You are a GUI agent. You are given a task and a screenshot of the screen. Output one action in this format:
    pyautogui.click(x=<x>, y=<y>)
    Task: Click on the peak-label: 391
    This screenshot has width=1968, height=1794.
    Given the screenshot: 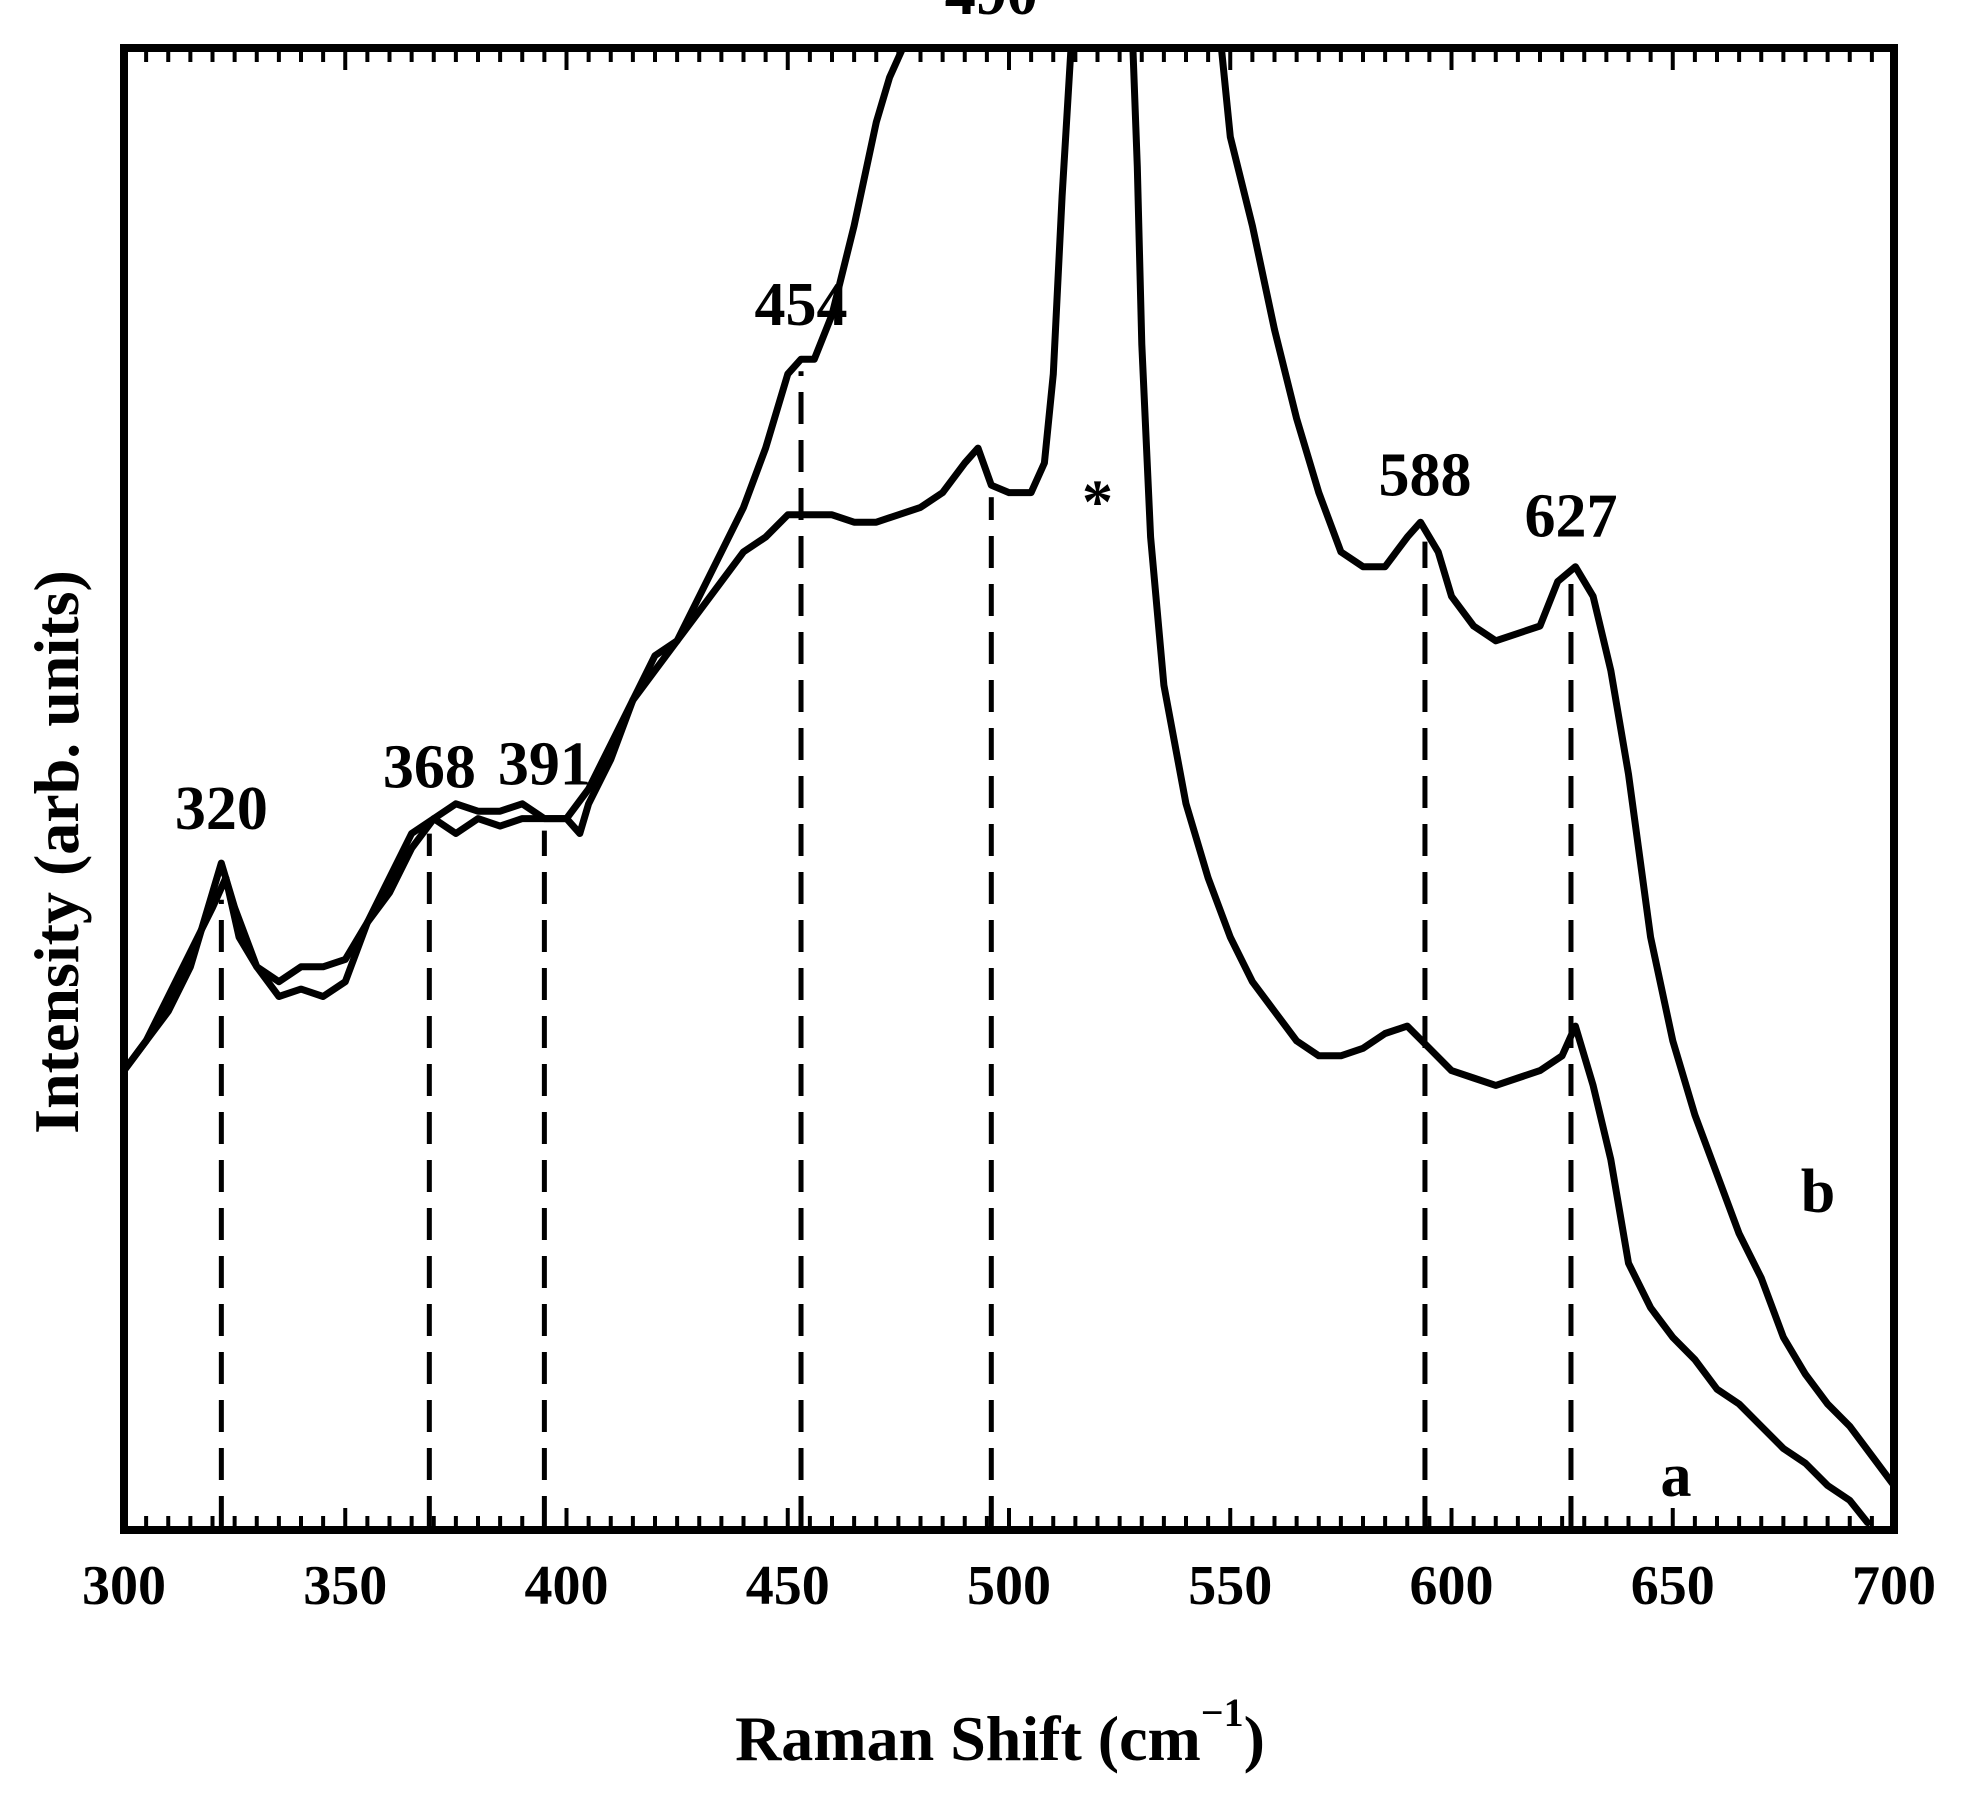 What is the action you would take?
    pyautogui.click(x=544, y=765)
    